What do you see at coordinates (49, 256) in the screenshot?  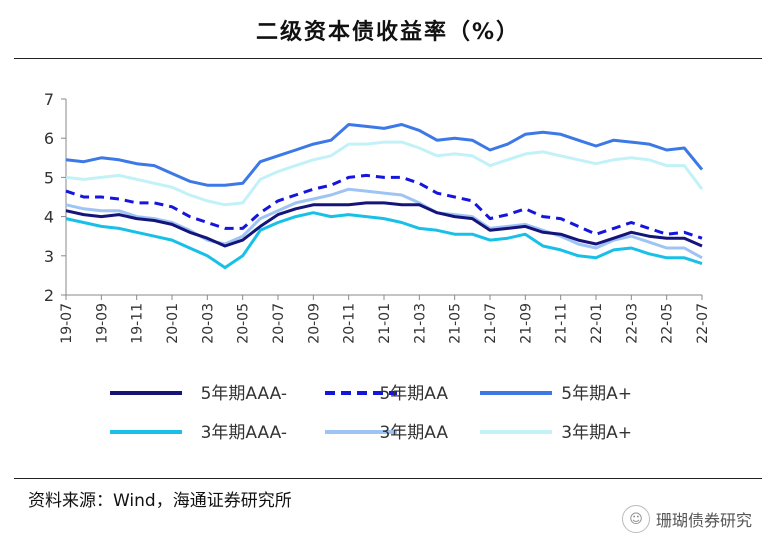 I see `y-tick-label: 3` at bounding box center [49, 256].